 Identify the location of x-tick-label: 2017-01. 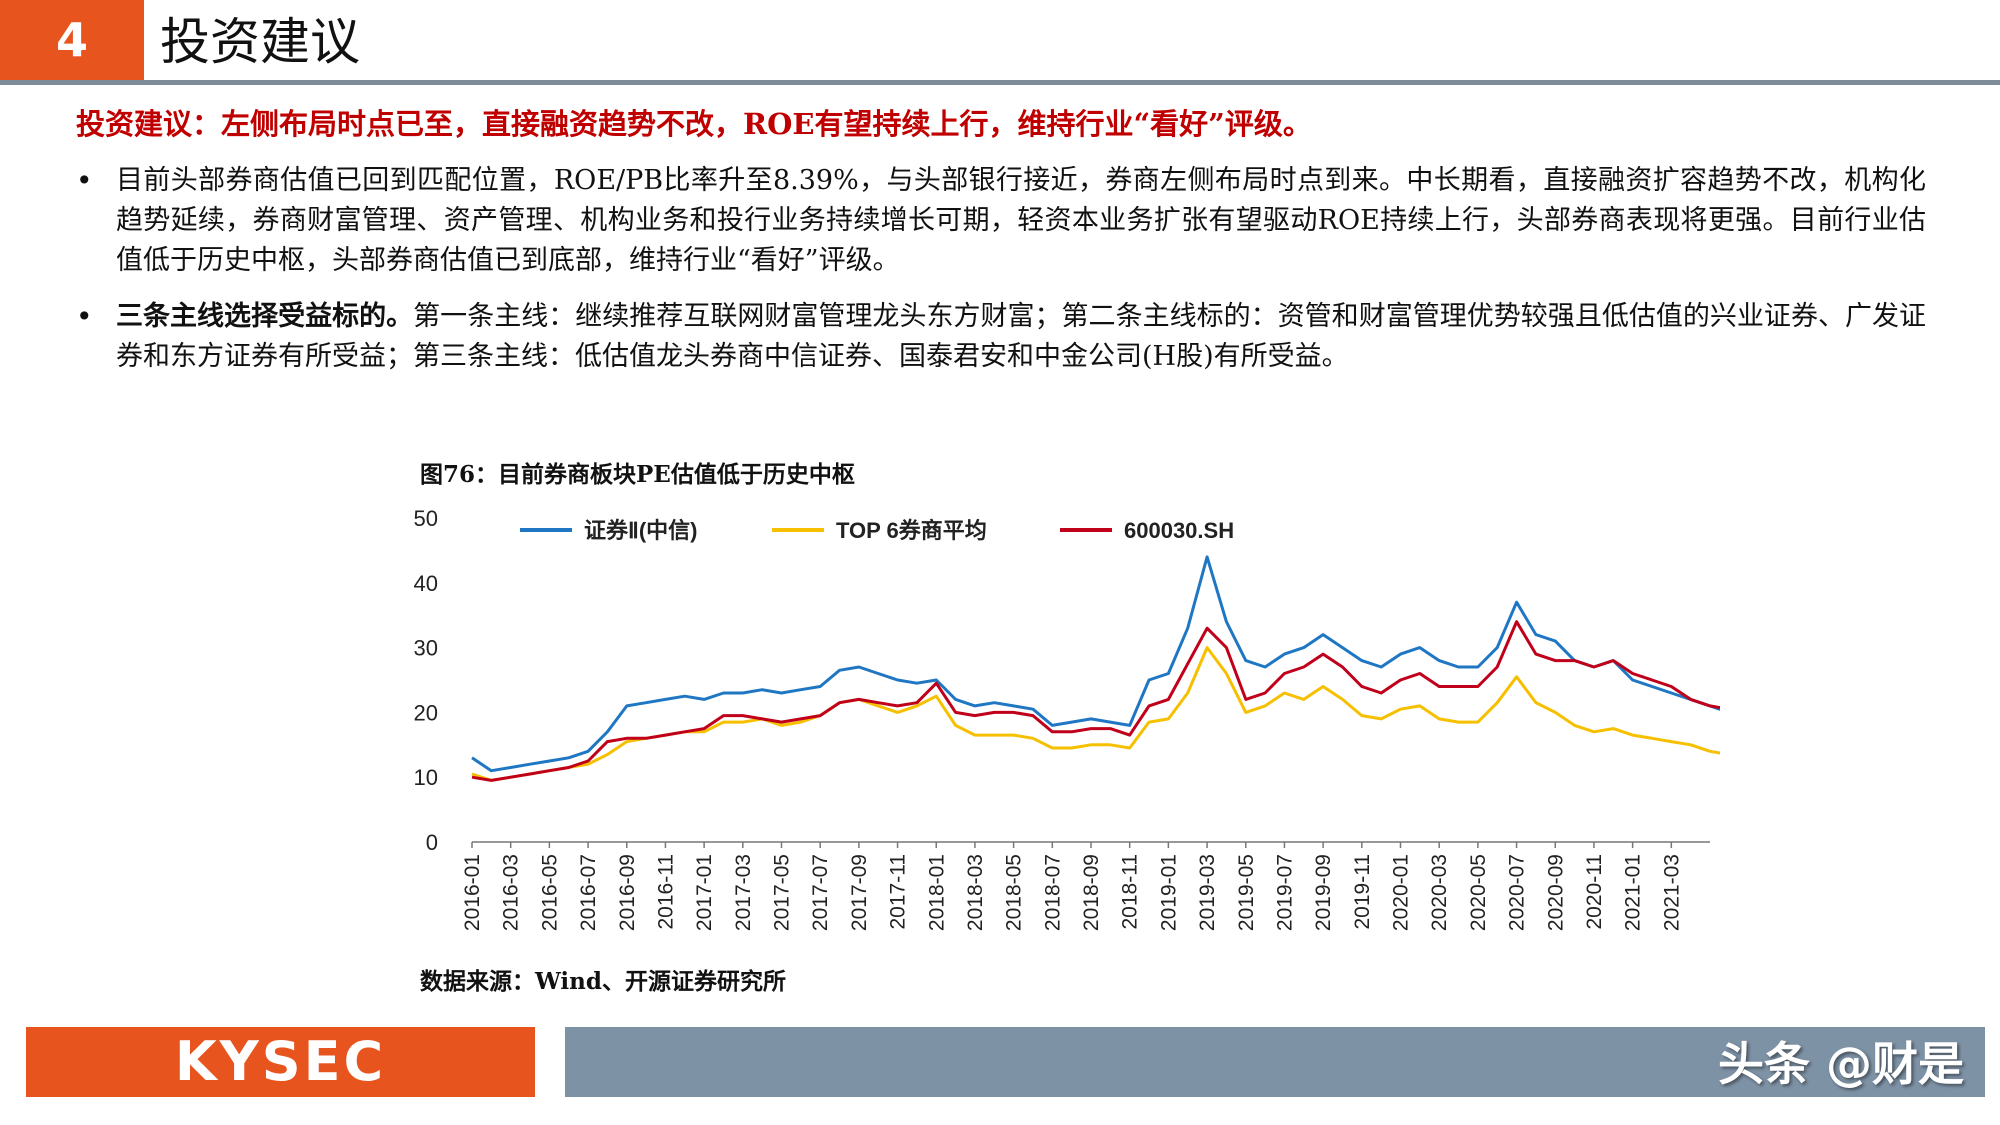
(704, 892).